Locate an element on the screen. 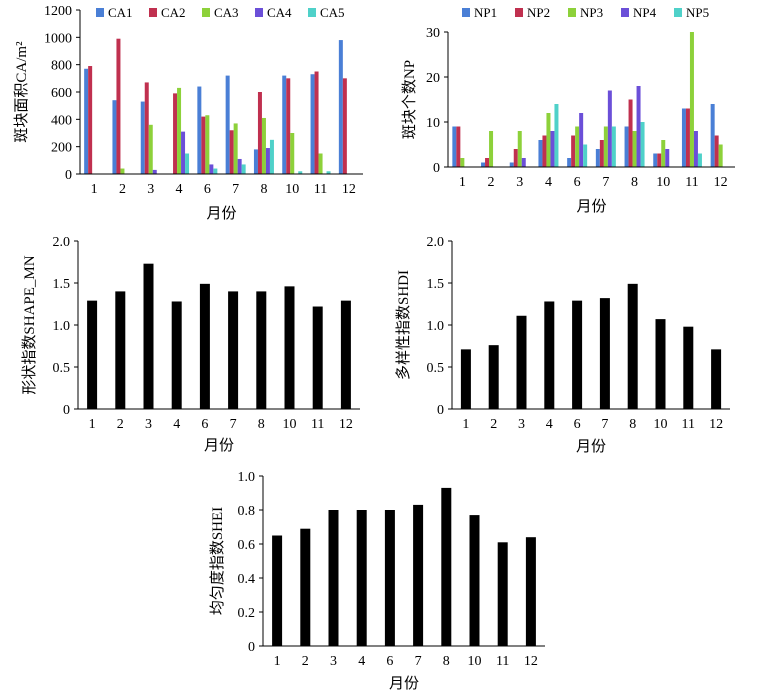 The image size is (772, 697). legend-swatch-np3 is located at coordinates (572, 12).